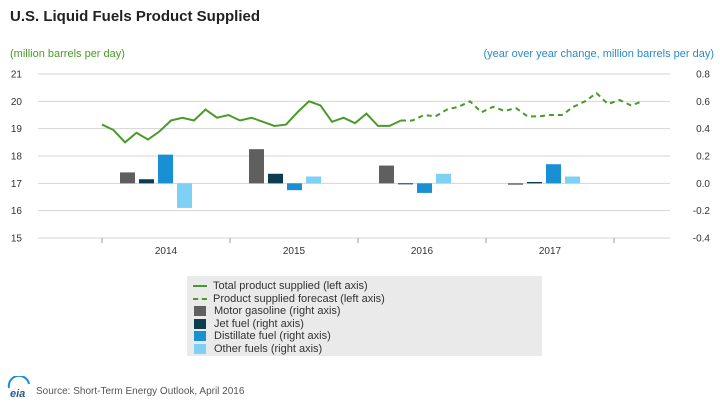 The width and height of the screenshot is (720, 405). I want to click on eia-logo: eia, so click(18, 388).